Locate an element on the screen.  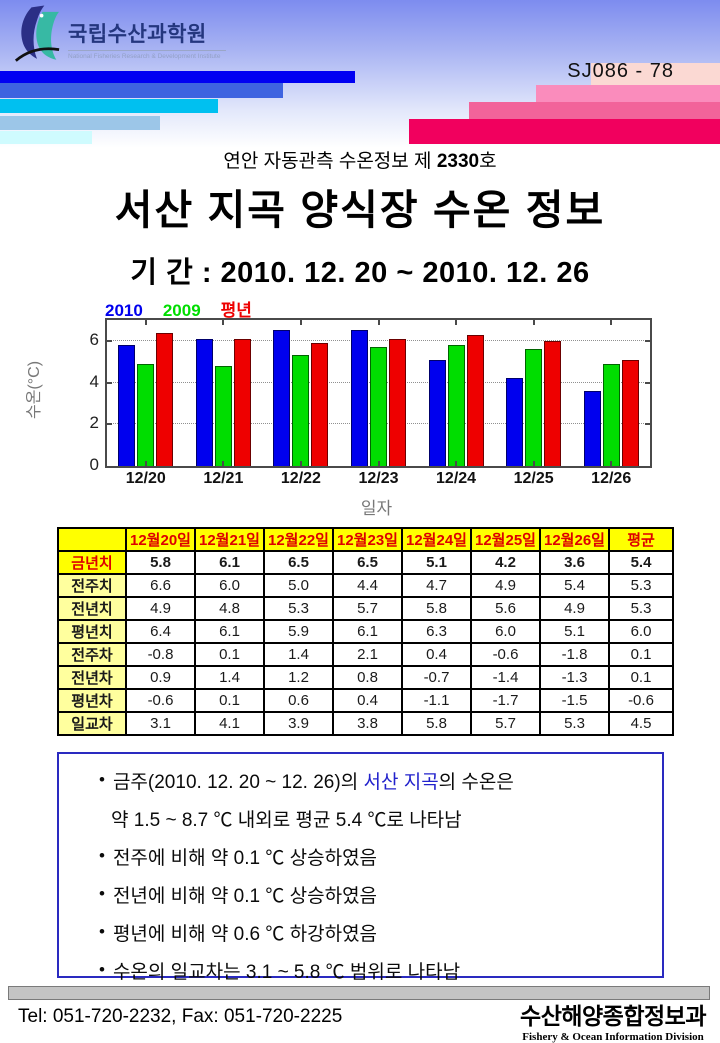
summary-text: 금주(2010. 12. 20 ~ 12. 26)의 서산 지곡의 수온은 is located at coordinates (313, 782).